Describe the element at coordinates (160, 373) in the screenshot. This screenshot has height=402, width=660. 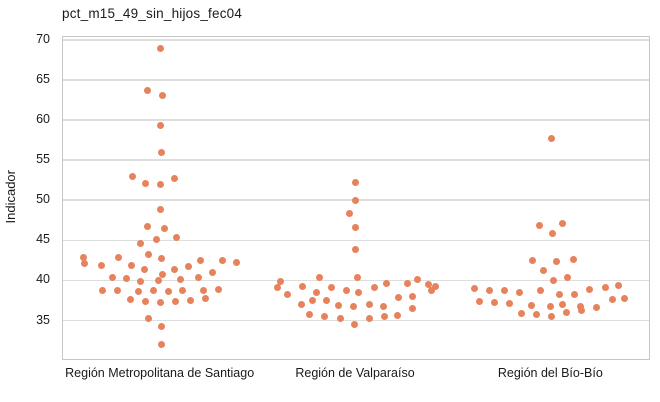
I see `x-category-label-santiago: Región Metropolitana de Santiago` at that location.